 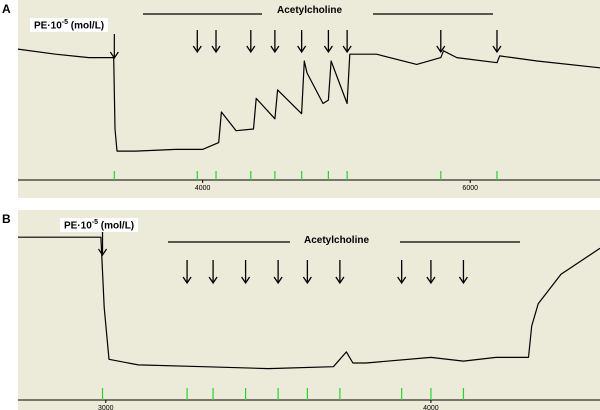 I want to click on panel-b-x-tick-label-2: 4000, so click(x=431, y=407).